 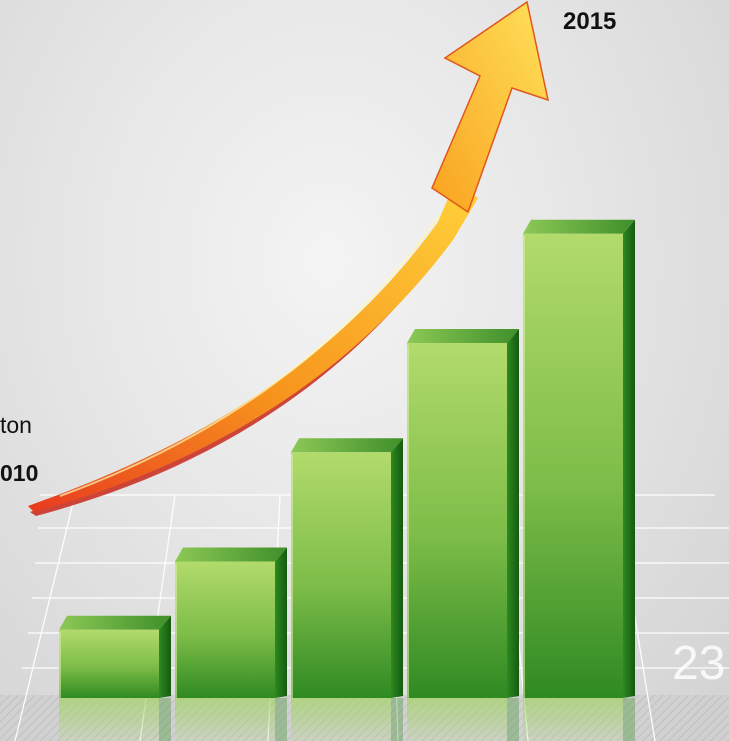 I want to click on start-year-label: 010, so click(x=19, y=473).